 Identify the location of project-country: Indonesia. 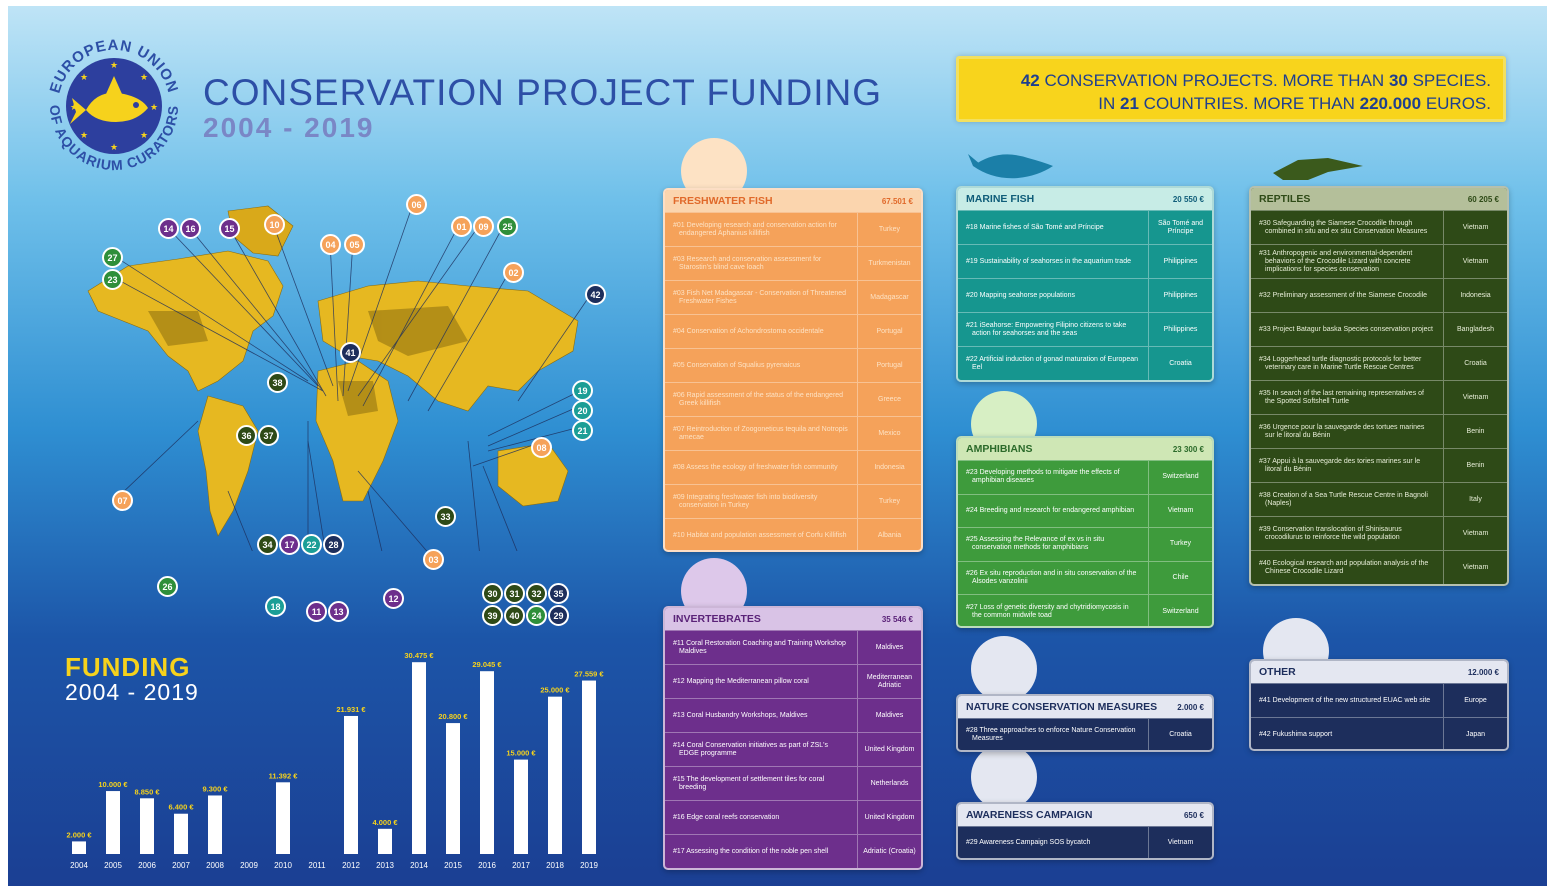
(1475, 295).